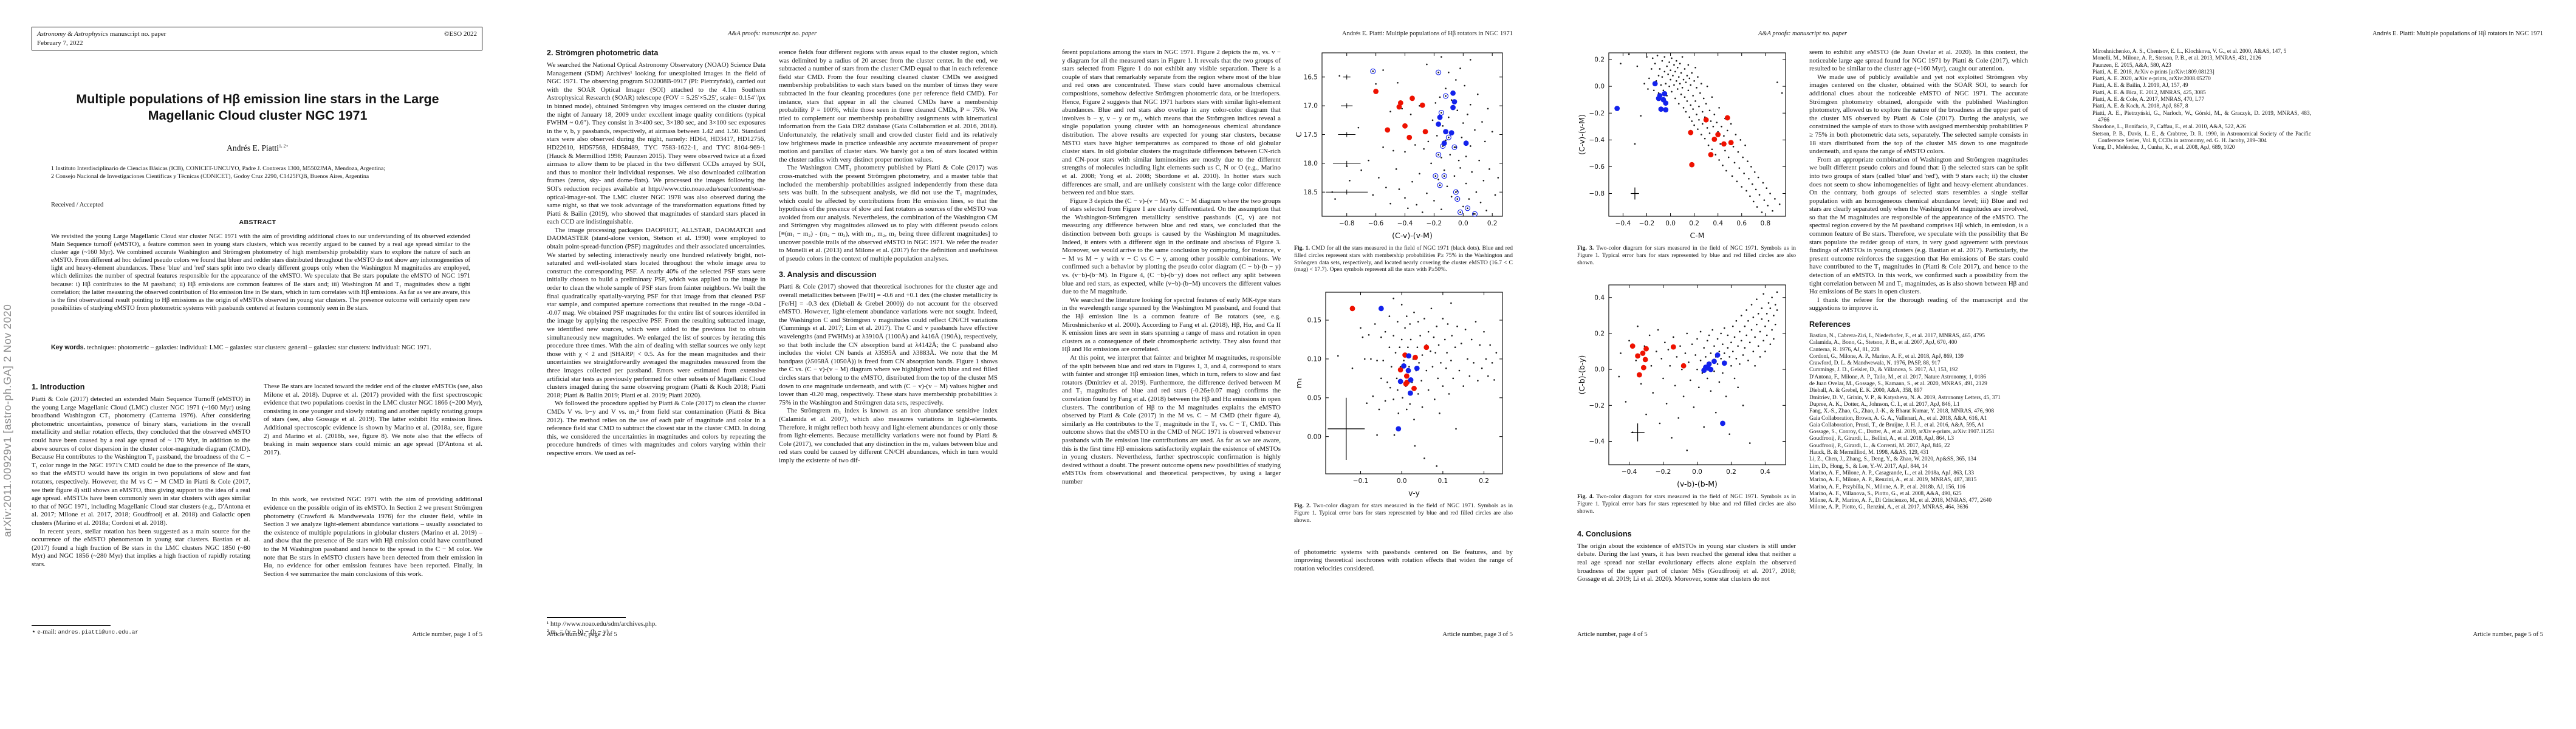 The width and height of the screenshot is (2576, 729). I want to click on author-email: andres.piatti@unc.edu.ar, so click(98, 632).